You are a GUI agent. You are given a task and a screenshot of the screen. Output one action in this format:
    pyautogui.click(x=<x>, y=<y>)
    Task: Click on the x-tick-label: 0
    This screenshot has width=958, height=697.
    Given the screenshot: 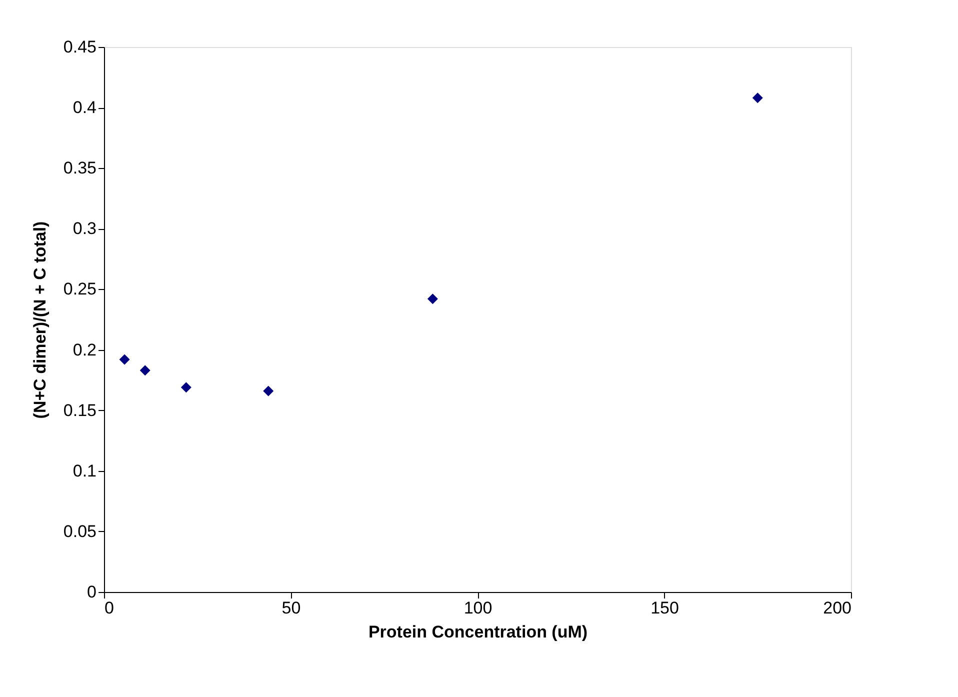 What is the action you would take?
    pyautogui.click(x=109, y=608)
    